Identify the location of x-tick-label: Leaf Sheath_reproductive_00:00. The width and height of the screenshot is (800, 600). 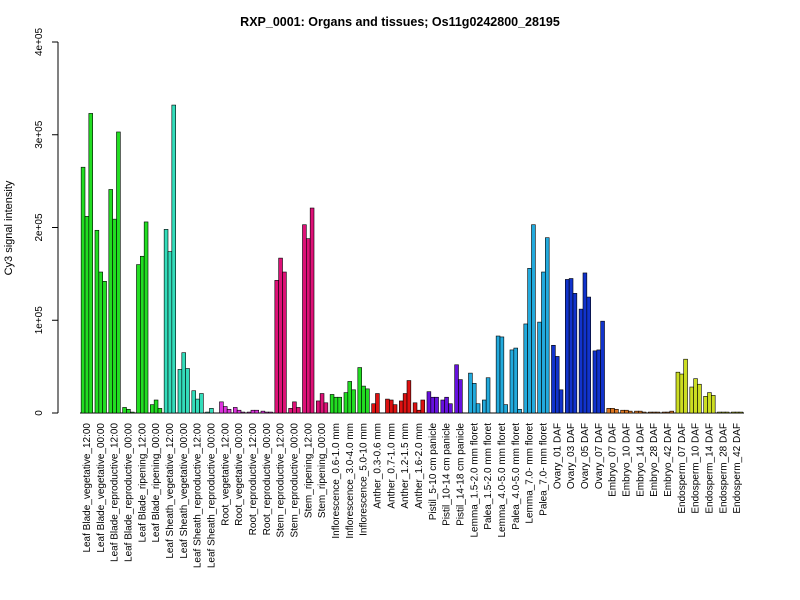
(211, 496).